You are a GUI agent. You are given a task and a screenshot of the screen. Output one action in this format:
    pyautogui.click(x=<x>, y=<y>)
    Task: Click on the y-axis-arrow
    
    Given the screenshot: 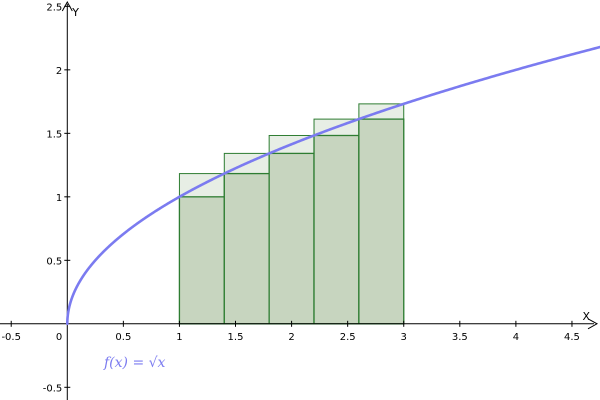 What is the action you would take?
    pyautogui.click(x=67, y=6)
    